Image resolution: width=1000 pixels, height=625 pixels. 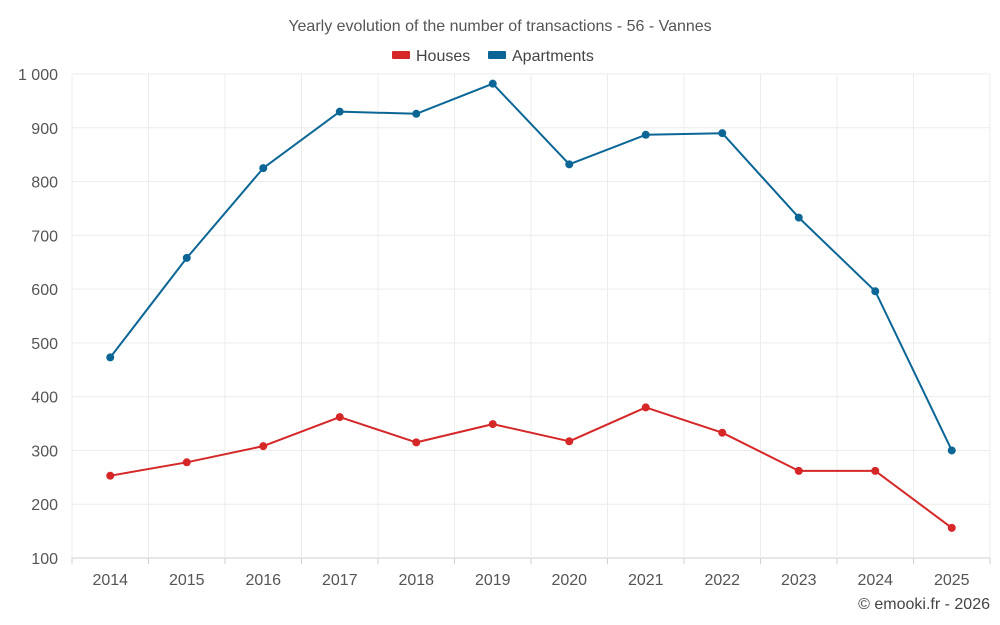 What do you see at coordinates (493, 580) in the screenshot?
I see `x-tick-label: 2019` at bounding box center [493, 580].